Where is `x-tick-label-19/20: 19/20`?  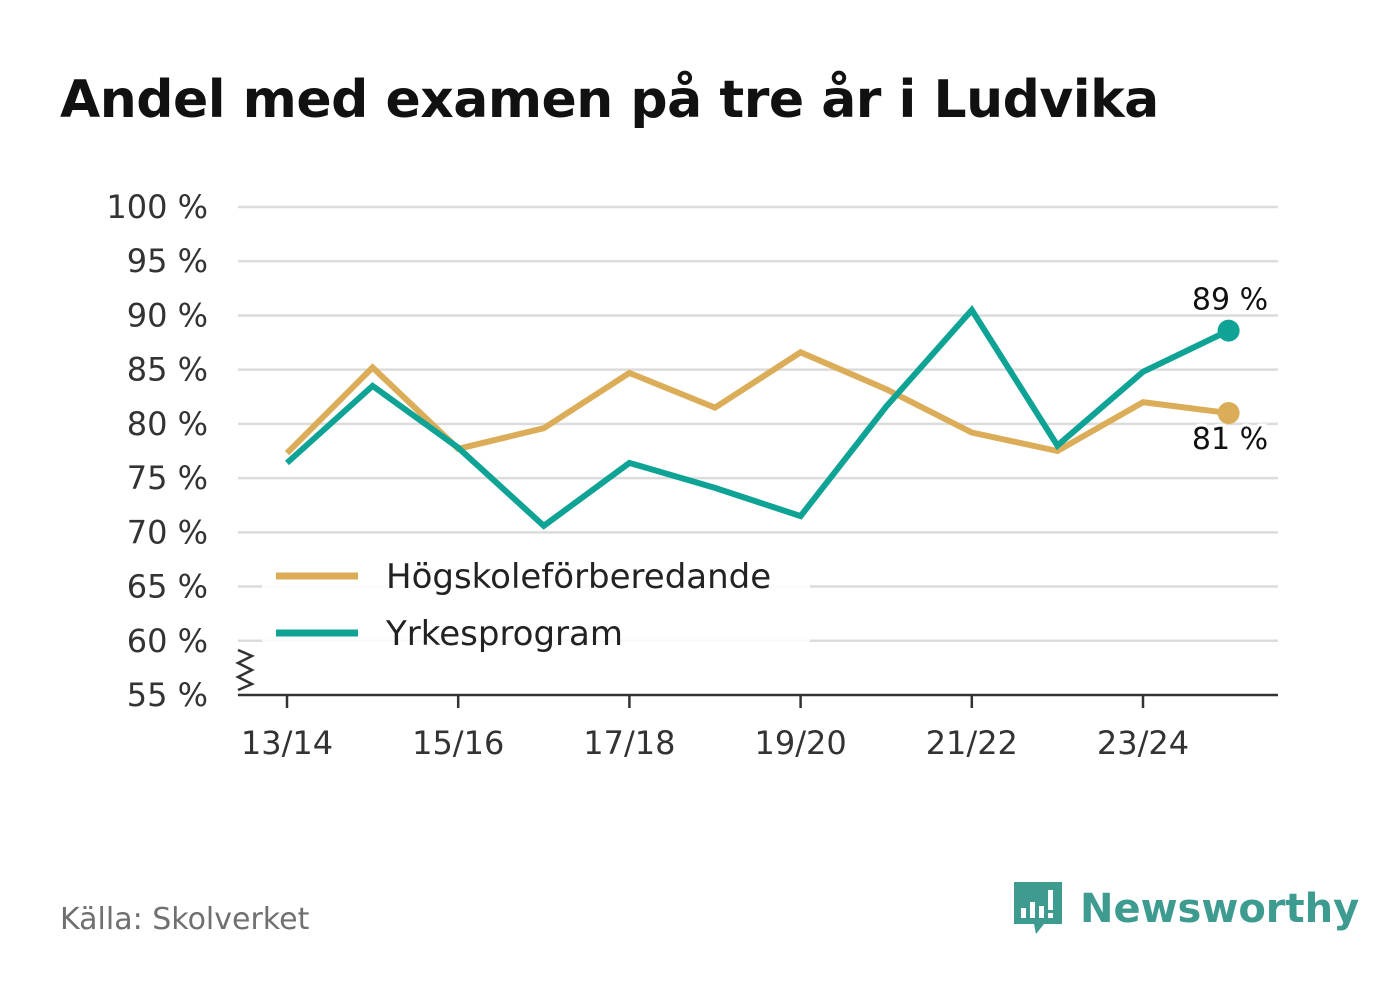 x-tick-label-19/20: 19/20 is located at coordinates (800, 743).